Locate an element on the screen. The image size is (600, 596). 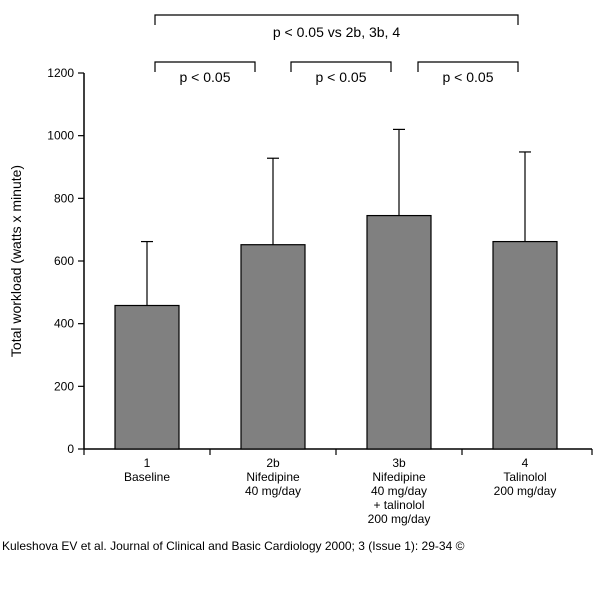
y-tick-label: 0 is located at coordinates (70, 449).